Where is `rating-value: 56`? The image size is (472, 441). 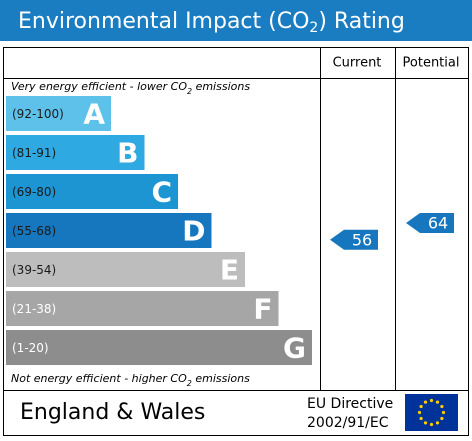 rating-value: 56 is located at coordinates (362, 239).